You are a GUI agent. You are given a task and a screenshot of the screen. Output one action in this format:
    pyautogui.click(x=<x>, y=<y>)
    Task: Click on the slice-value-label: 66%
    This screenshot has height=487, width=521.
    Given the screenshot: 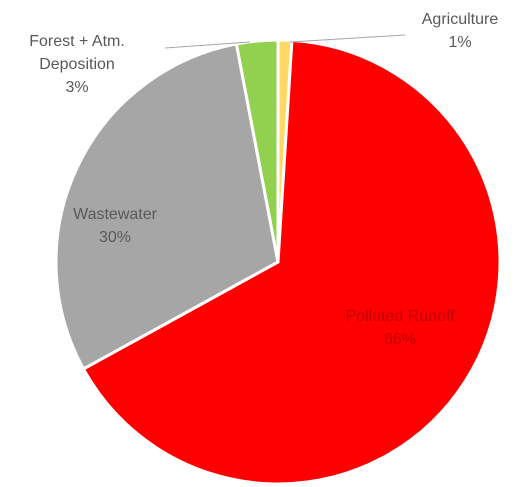 What is the action you would take?
    pyautogui.click(x=400, y=339)
    